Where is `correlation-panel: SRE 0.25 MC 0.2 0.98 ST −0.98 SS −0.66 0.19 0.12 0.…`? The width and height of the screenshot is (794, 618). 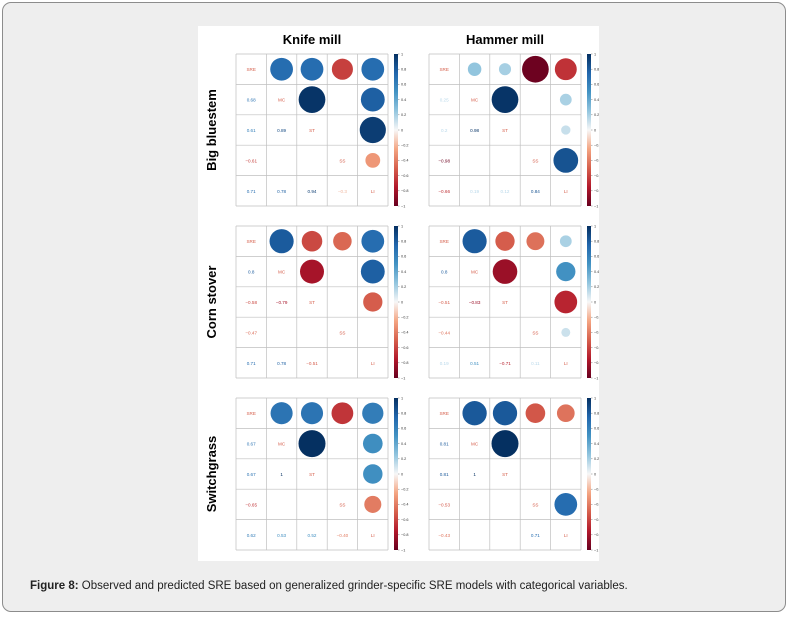
correlation-panel: SRE 0.25 MC 0.2 0.98 ST −0.98 SS −0.66 0.19 0.12 0.… is located at coordinates (515, 130).